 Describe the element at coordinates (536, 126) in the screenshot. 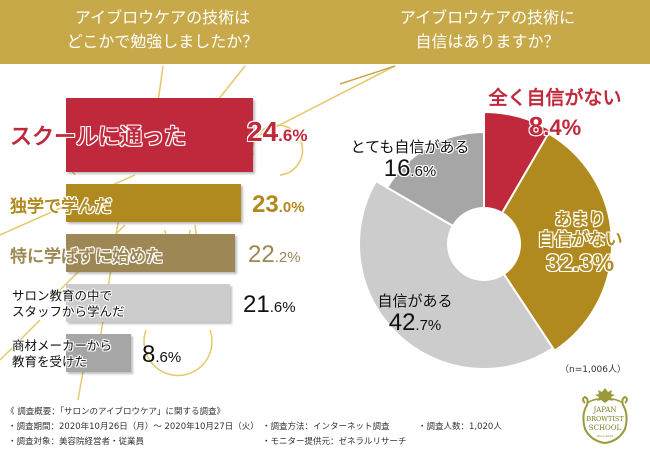

I see `pie-value-not-at-all-int: 8` at that location.